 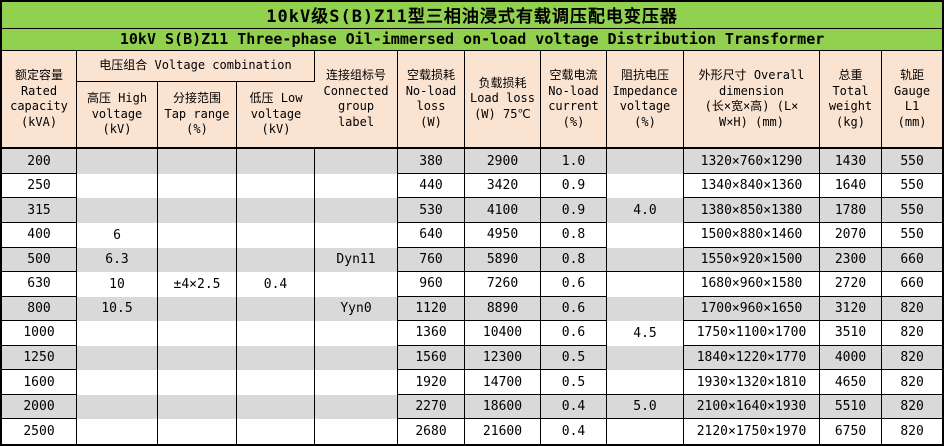 What do you see at coordinates (39, 100) in the screenshot?
I see `header-rated-capacity: 额定容量 Rated capacity (kVA)` at bounding box center [39, 100].